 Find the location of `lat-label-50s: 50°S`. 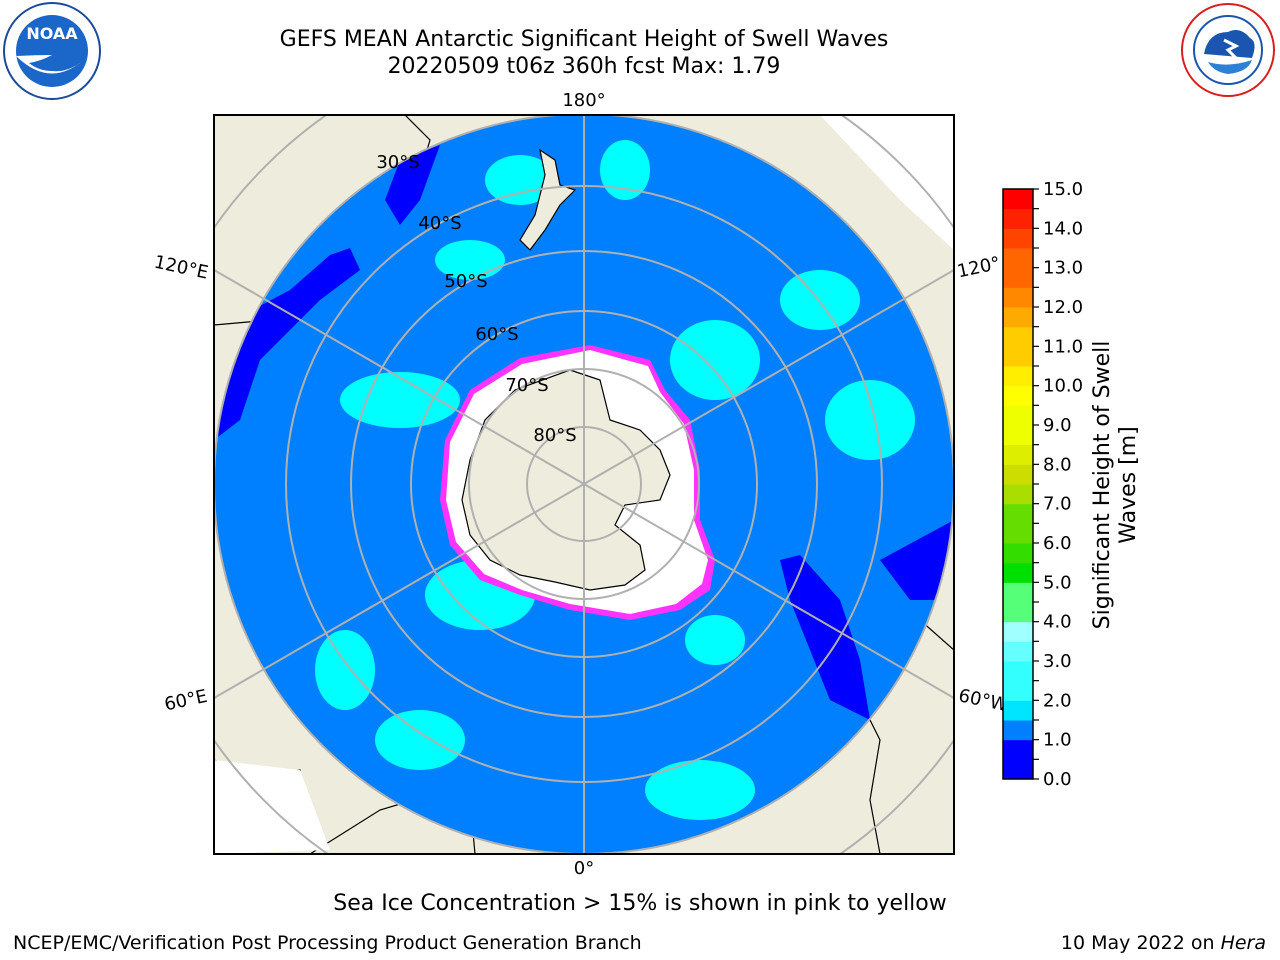

lat-label-50s: 50°S is located at coordinates (465, 281).